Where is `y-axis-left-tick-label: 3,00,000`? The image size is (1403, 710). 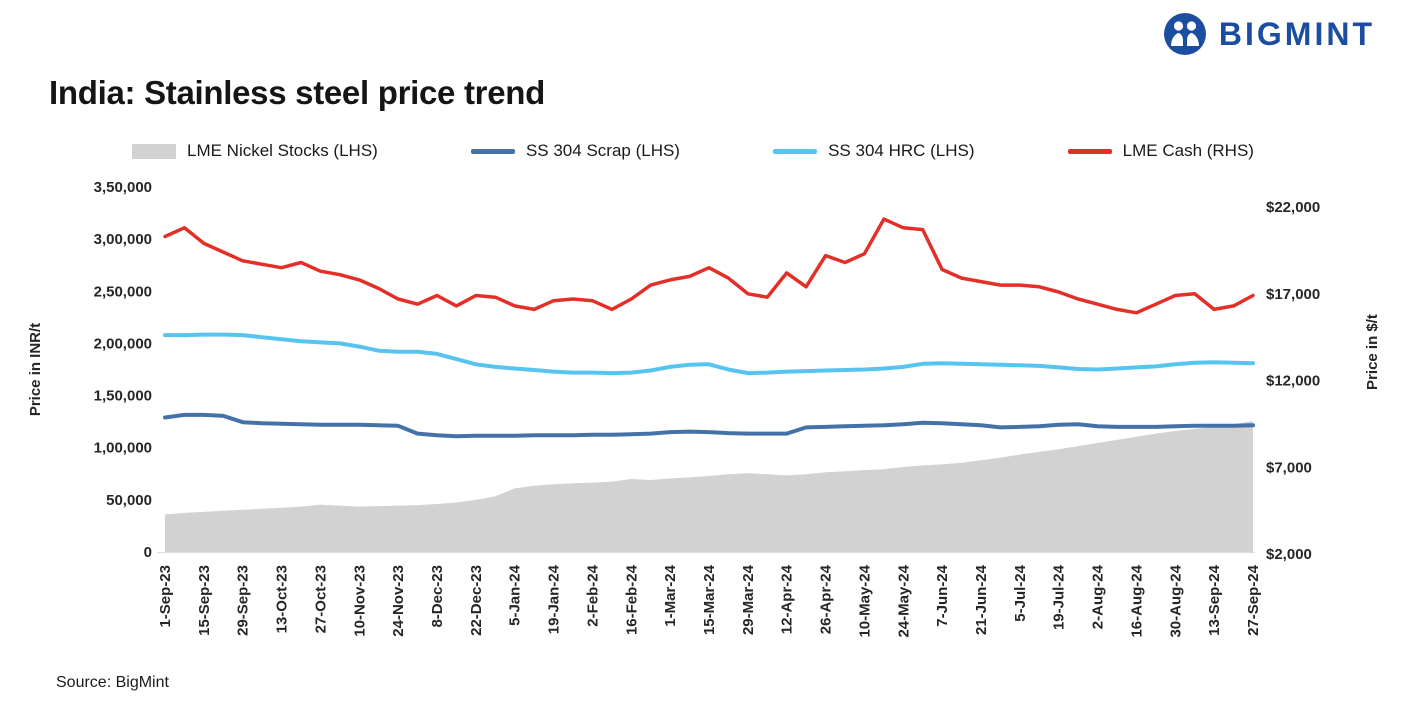
y-axis-left-tick-label: 3,00,000 is located at coordinates (123, 239).